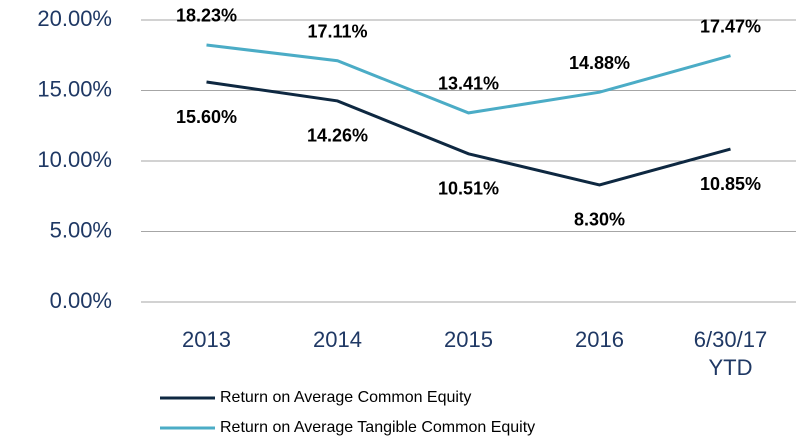  Describe the element at coordinates (74, 88) in the screenshot. I see `y-tick-label: 15.00%` at that location.